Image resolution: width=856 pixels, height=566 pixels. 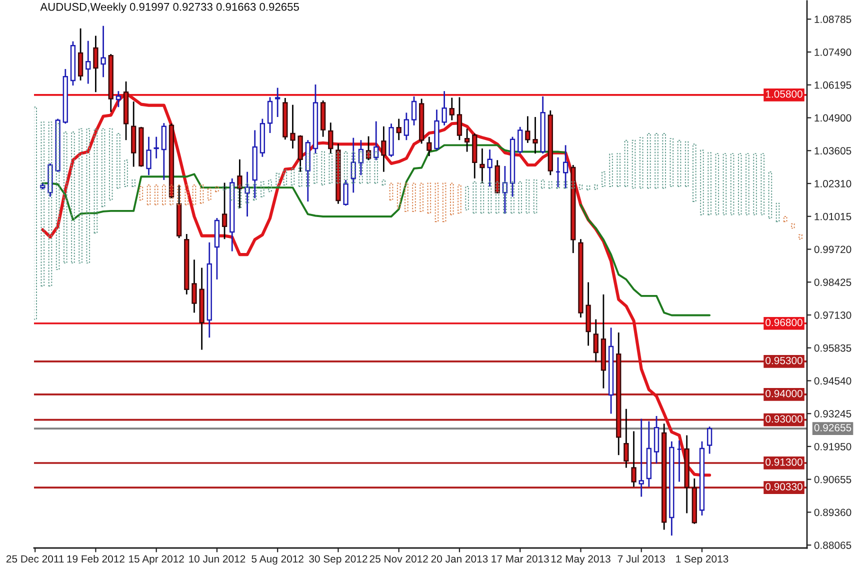 What do you see at coordinates (784, 360) in the screenshot?
I see `ref-line-label: 0.95300` at bounding box center [784, 360].